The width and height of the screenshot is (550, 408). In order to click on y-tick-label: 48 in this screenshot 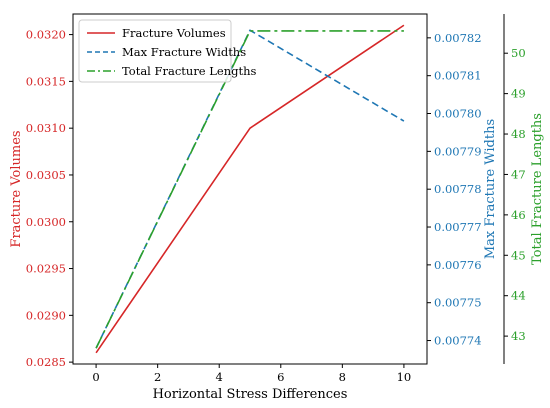, I will do `click(518, 134)`.